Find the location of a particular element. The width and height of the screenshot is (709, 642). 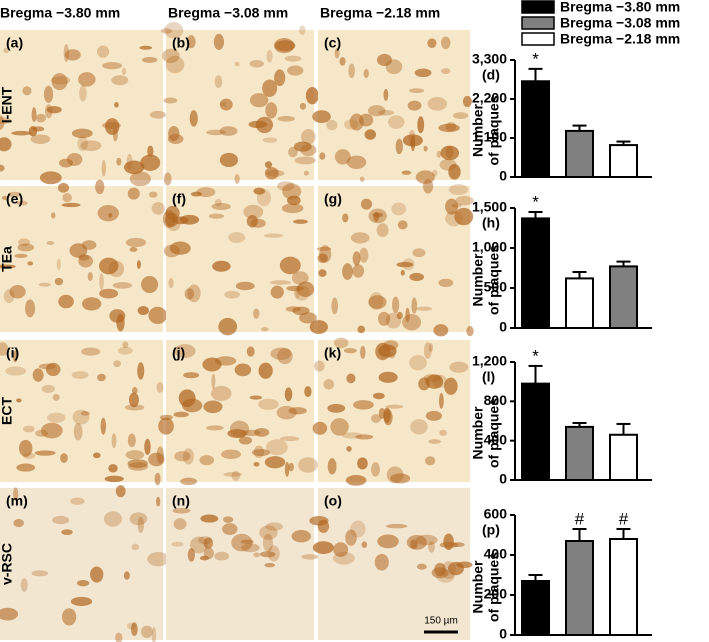

panel-label: (j) is located at coordinates (178, 353).